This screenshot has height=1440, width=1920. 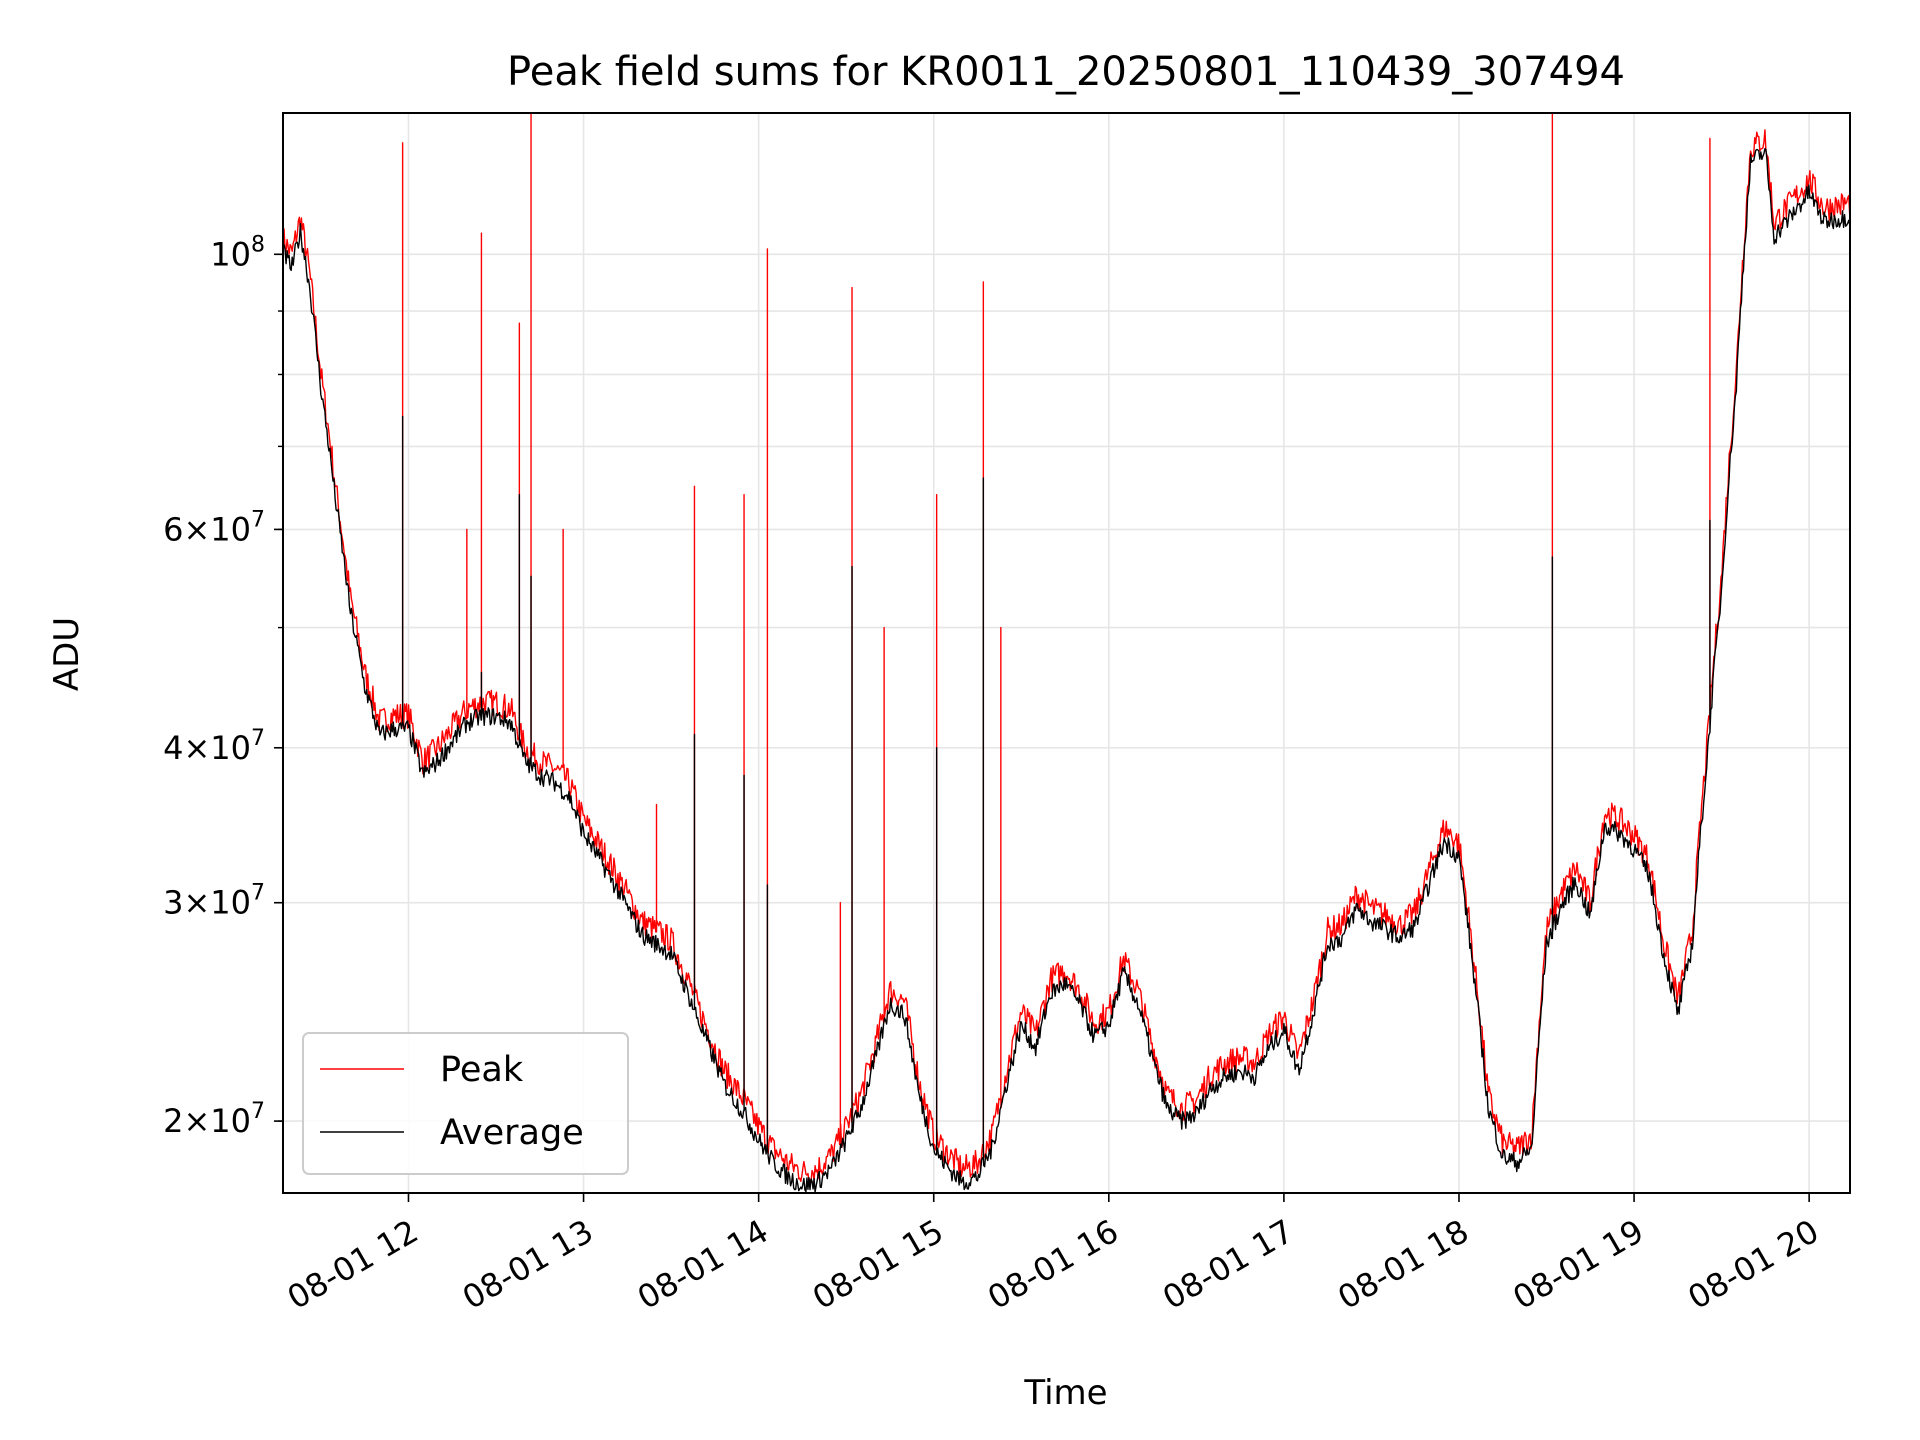 I want to click on x-tick-label: 08-01 13, so click(x=528, y=1264).